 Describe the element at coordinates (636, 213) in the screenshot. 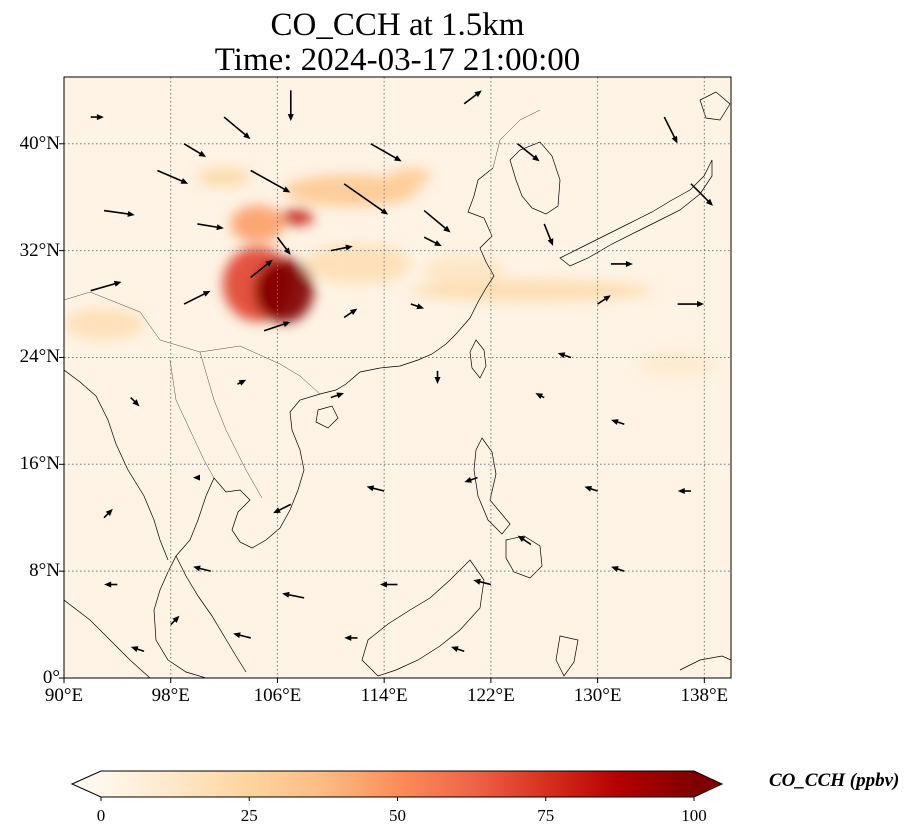

I see `japan-coastline` at that location.